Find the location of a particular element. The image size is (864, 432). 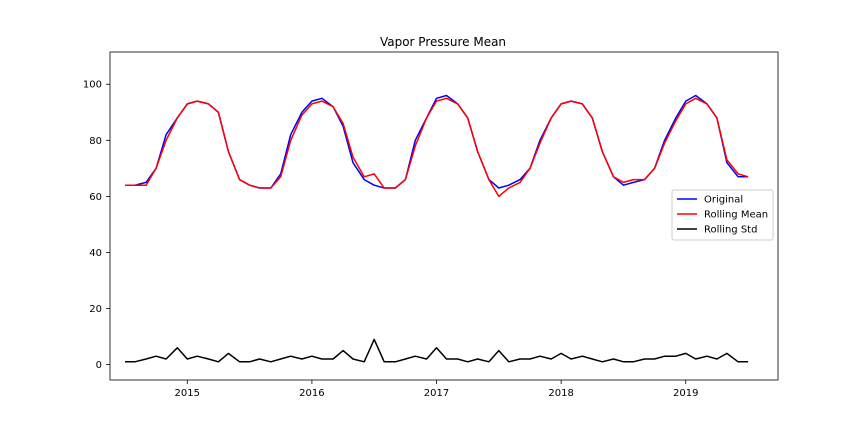

legend: Original Rolling Mean Rolling Std is located at coordinates (722, 215).